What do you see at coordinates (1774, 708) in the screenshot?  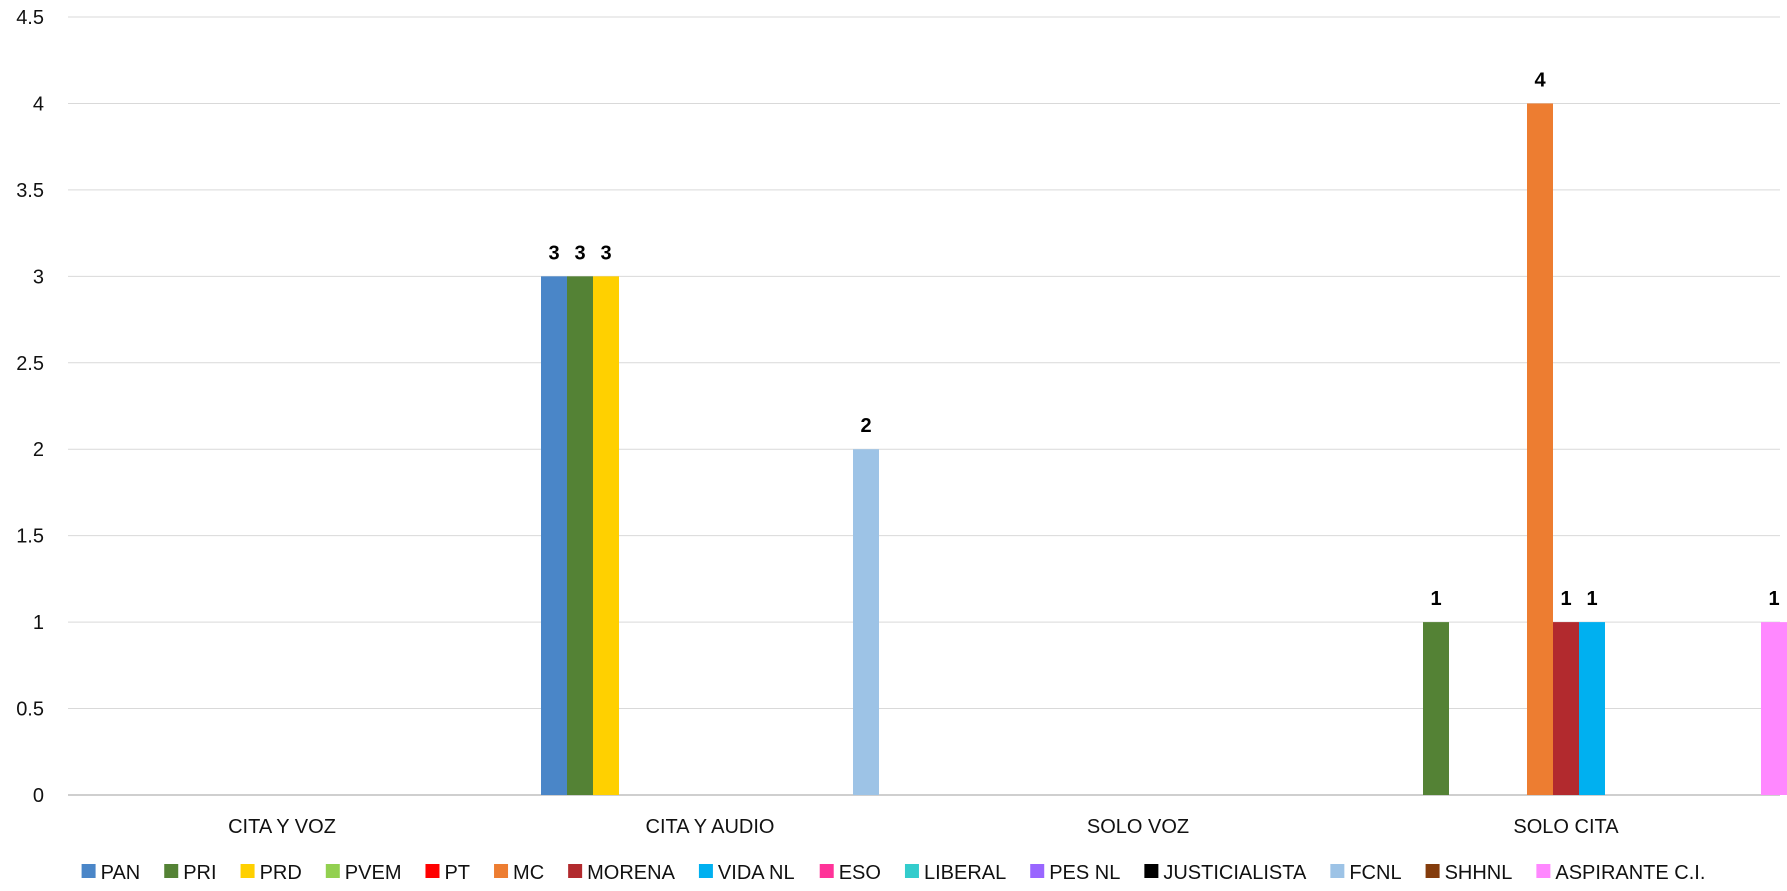 I see `bar-aspirante-c-i--3` at bounding box center [1774, 708].